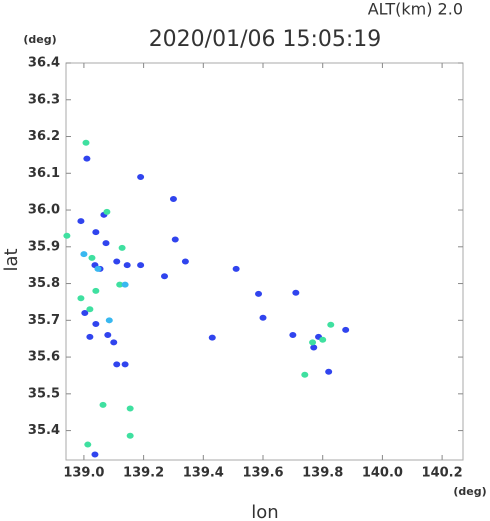  Describe the element at coordinates (44, 283) in the screenshot. I see `y-tick-label: 35.8` at that location.